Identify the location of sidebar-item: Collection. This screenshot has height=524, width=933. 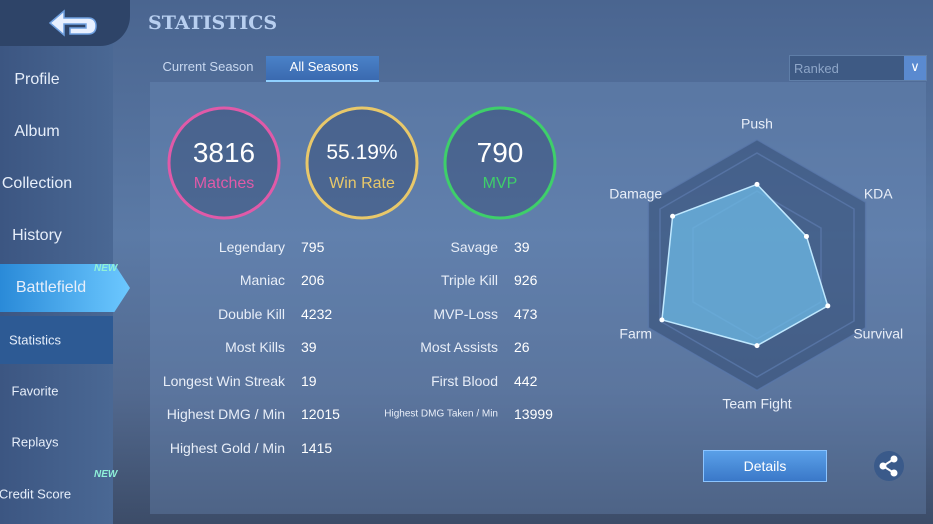
(37, 183).